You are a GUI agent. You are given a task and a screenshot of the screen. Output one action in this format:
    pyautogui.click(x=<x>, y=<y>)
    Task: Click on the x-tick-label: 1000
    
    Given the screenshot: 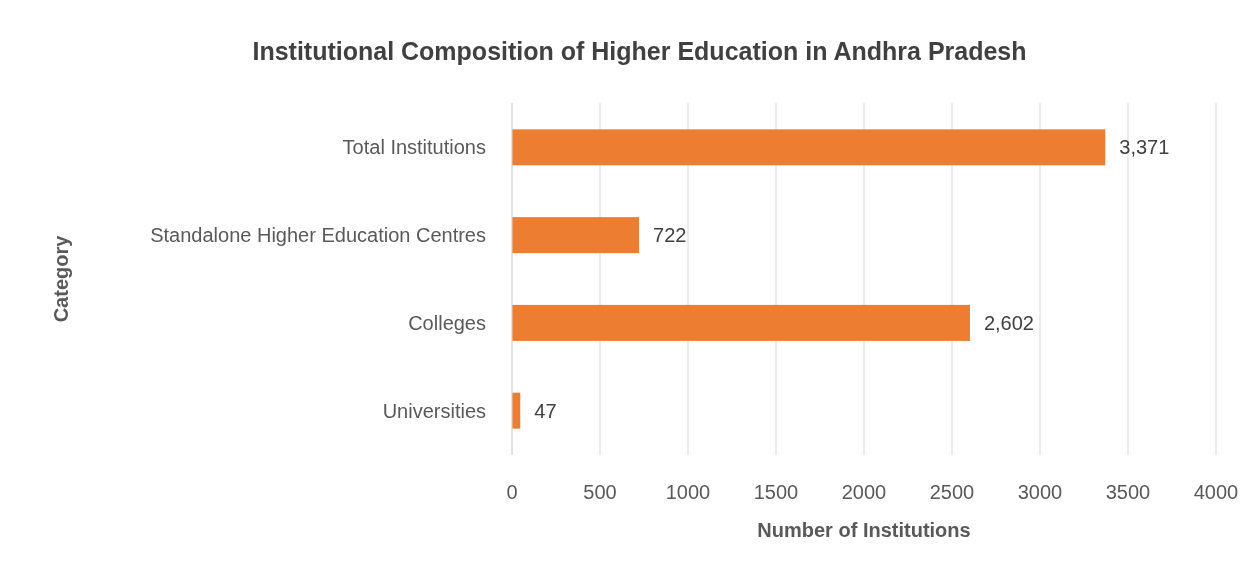 What is the action you would take?
    pyautogui.click(x=688, y=492)
    